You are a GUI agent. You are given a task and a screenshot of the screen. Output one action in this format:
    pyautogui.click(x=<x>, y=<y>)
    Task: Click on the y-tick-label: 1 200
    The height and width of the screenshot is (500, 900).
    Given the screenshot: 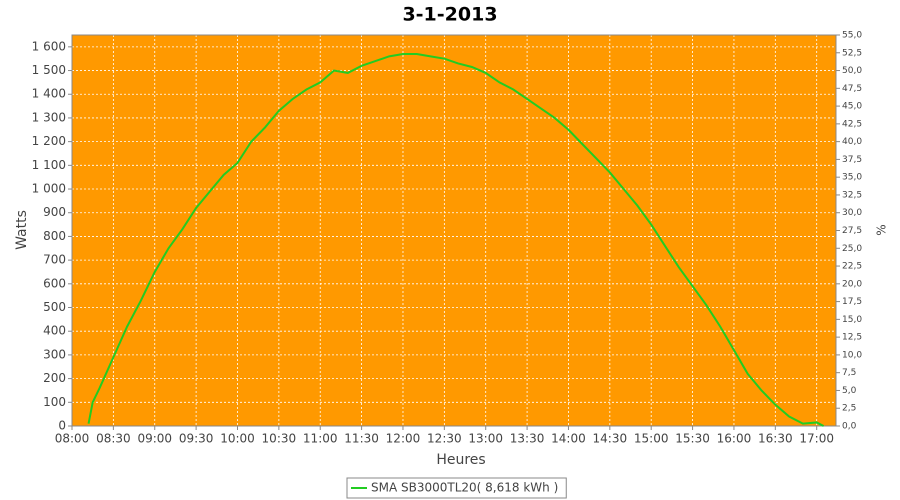 What is the action you would take?
    pyautogui.click(x=49, y=141)
    